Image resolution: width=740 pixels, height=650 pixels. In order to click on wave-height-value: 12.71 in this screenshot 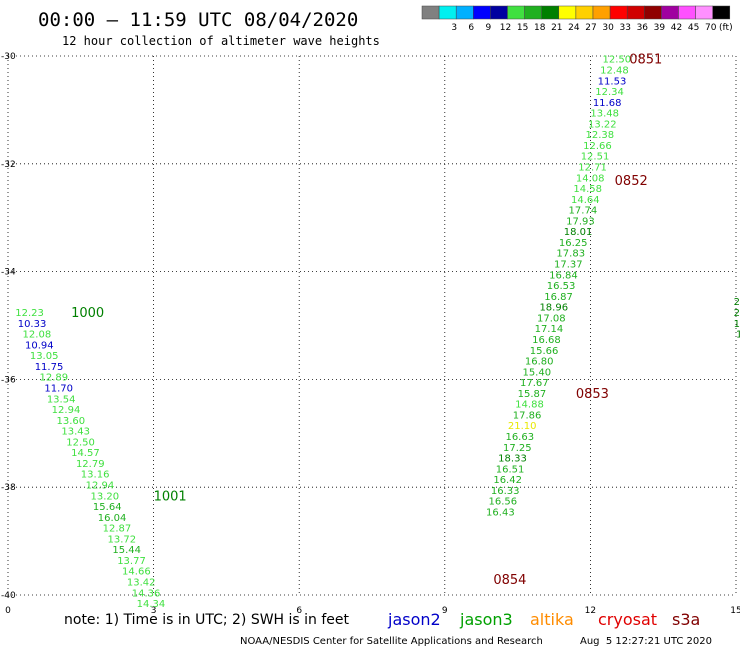, I will do `click(592, 167)`.